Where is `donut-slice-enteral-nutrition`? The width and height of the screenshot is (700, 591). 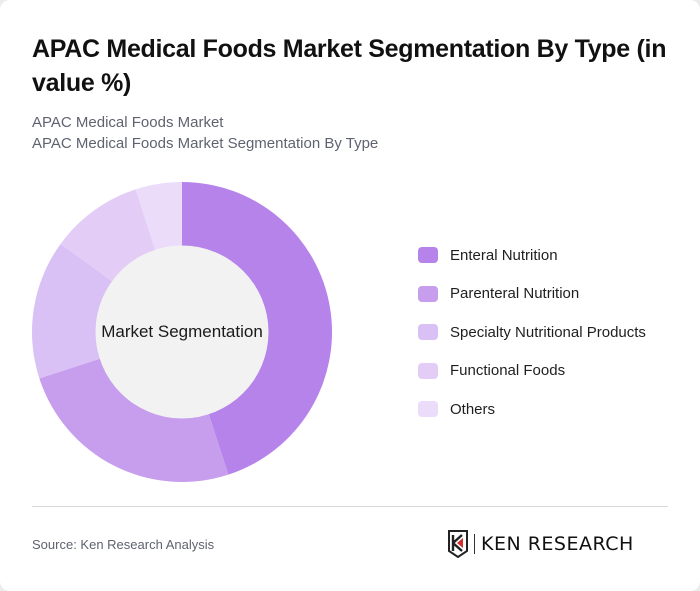 donut-slice-enteral-nutrition is located at coordinates (257, 328).